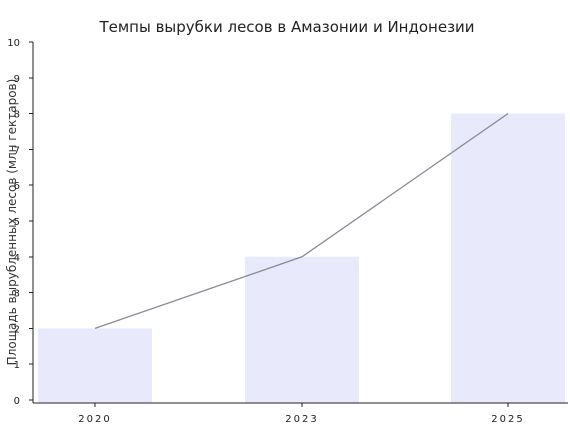 Image resolution: width=570 pixels, height=438 pixels. Describe the element at coordinates (12, 222) in the screenshot. I see `y-axis-label: Площадь вырубленных лесов (млн гектаров)` at that location.